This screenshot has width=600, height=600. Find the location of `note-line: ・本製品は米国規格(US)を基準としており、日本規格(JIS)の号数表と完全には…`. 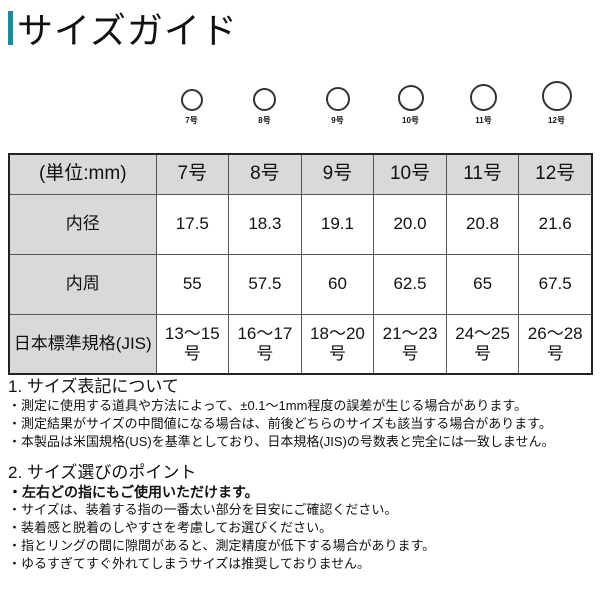

note-line: ・本製品は米国規格(US)を基準としており、日本規格(JIS)の号数表と完全には… is located at coordinates (281, 441).